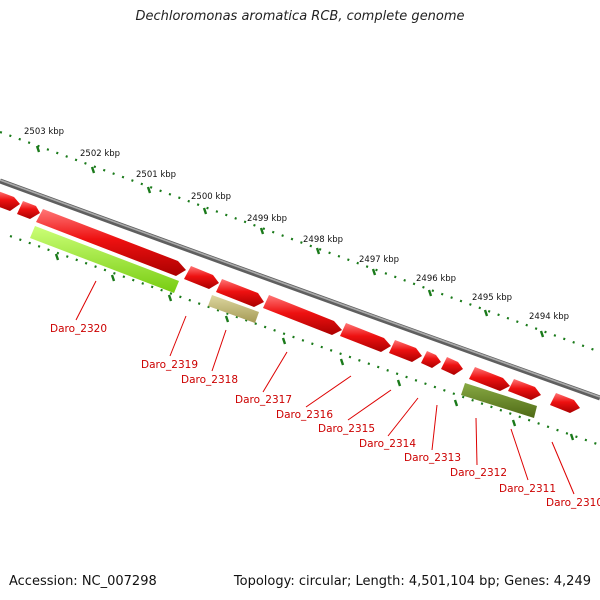 Image resolution: width=600 pixels, height=600 pixels. What do you see at coordinates (527, 489) in the screenshot?
I see `gene-label: Daro_2311` at bounding box center [527, 489].